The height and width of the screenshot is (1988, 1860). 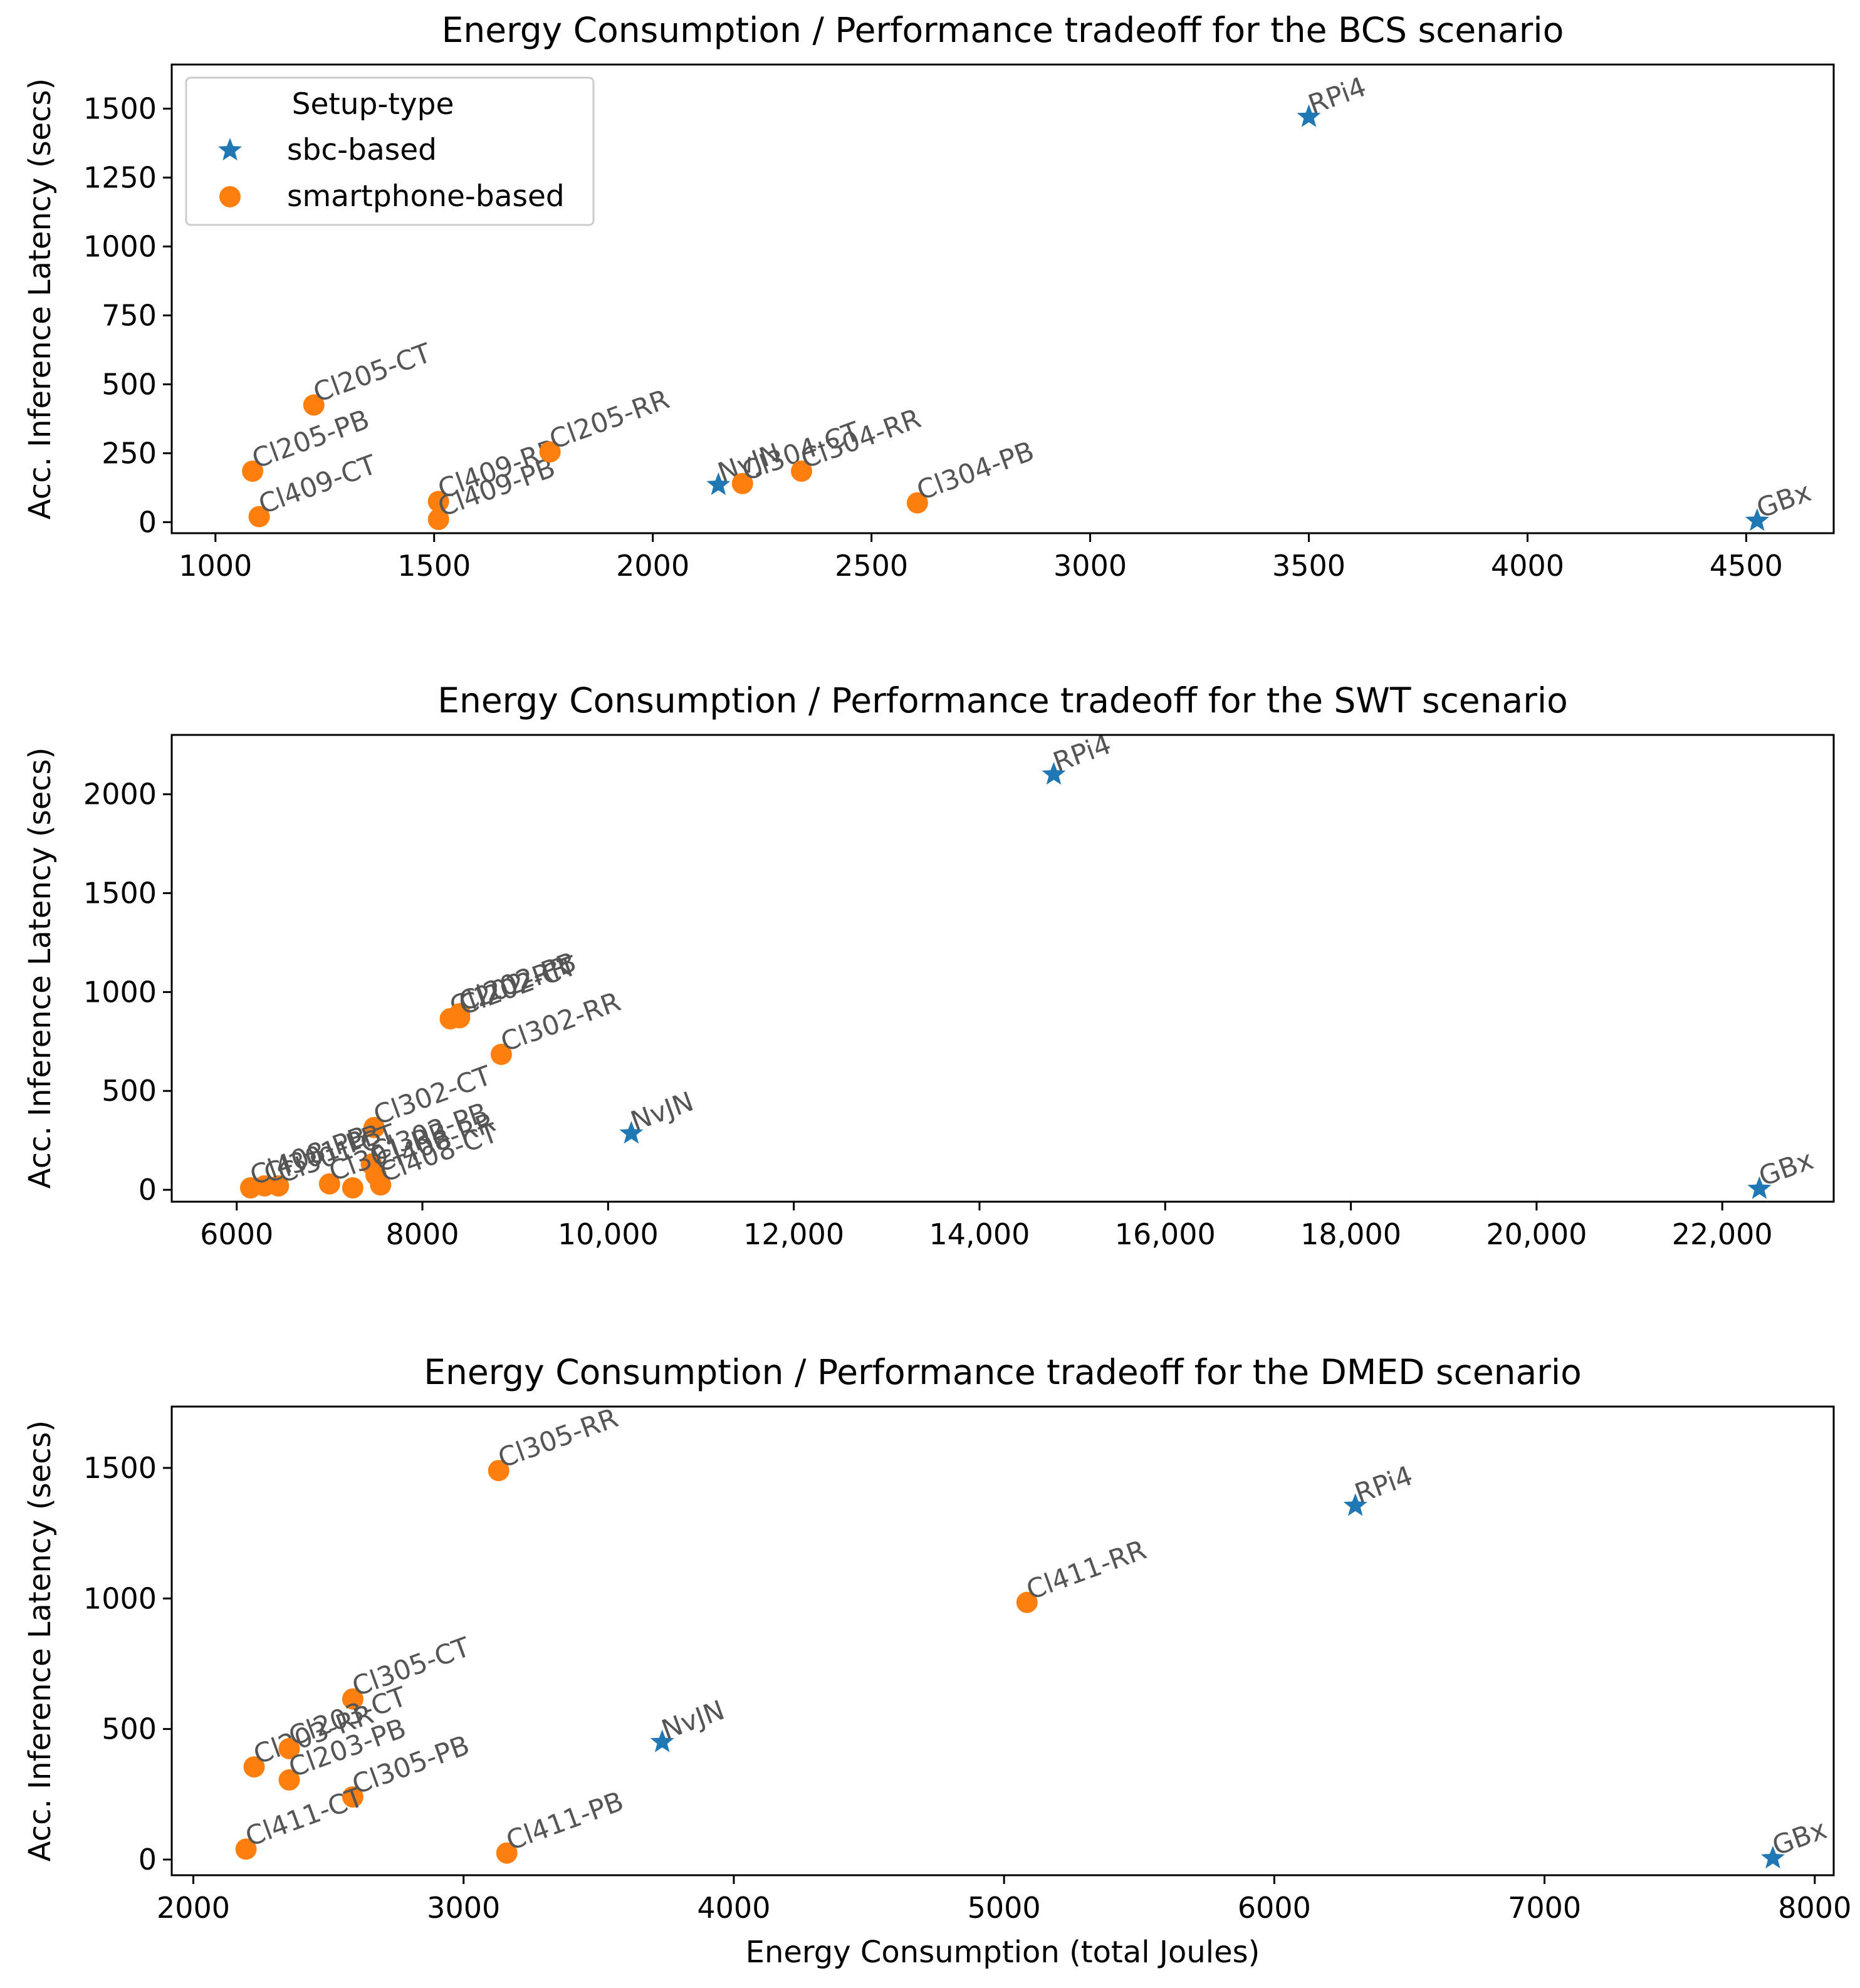 I want to click on legend: Setup-type sbc-based smartphone-based, so click(x=390, y=151).